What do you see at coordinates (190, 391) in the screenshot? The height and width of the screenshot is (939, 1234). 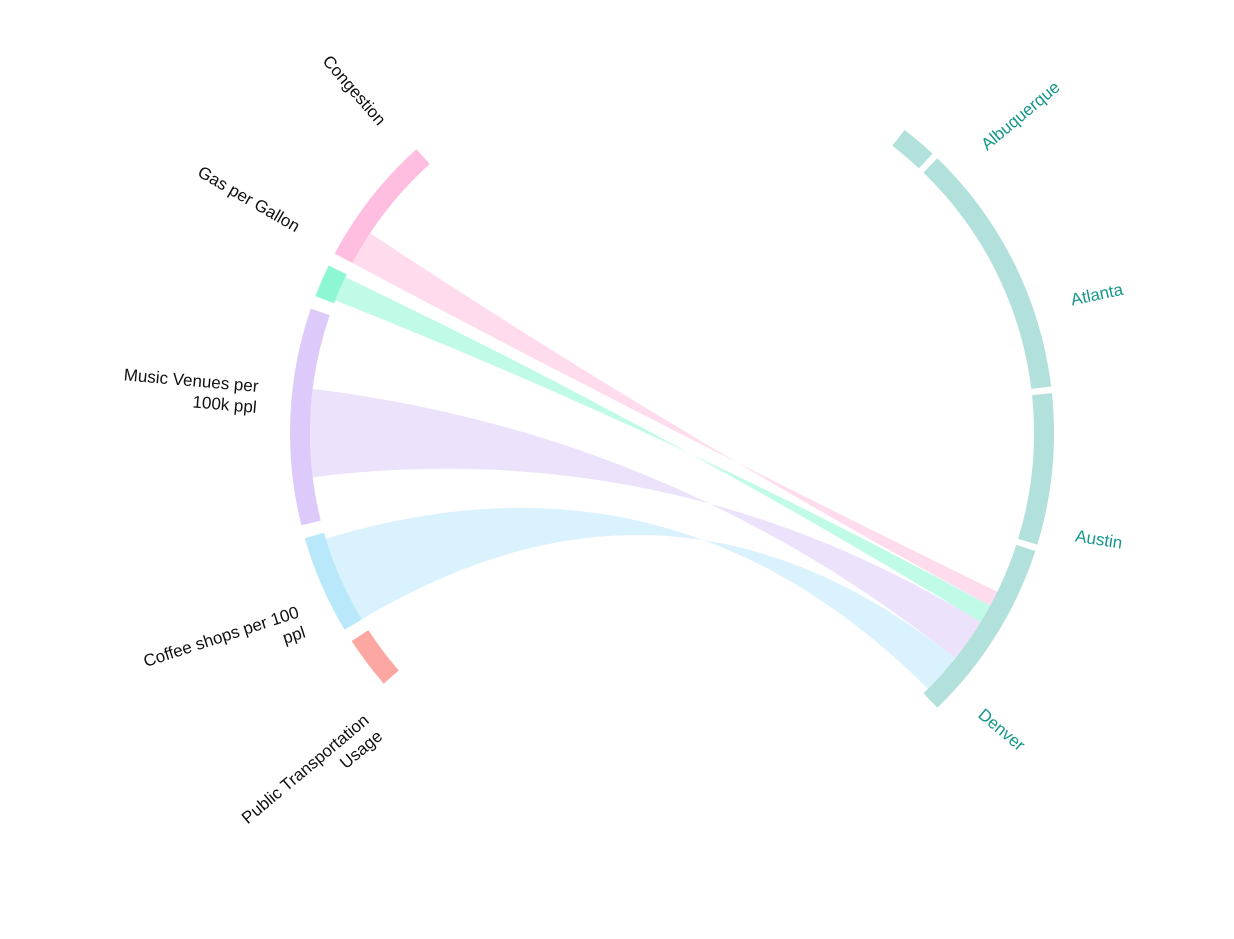 I see `label-music-venues-per-100k-ppl: Music Venues per100k ppl` at bounding box center [190, 391].